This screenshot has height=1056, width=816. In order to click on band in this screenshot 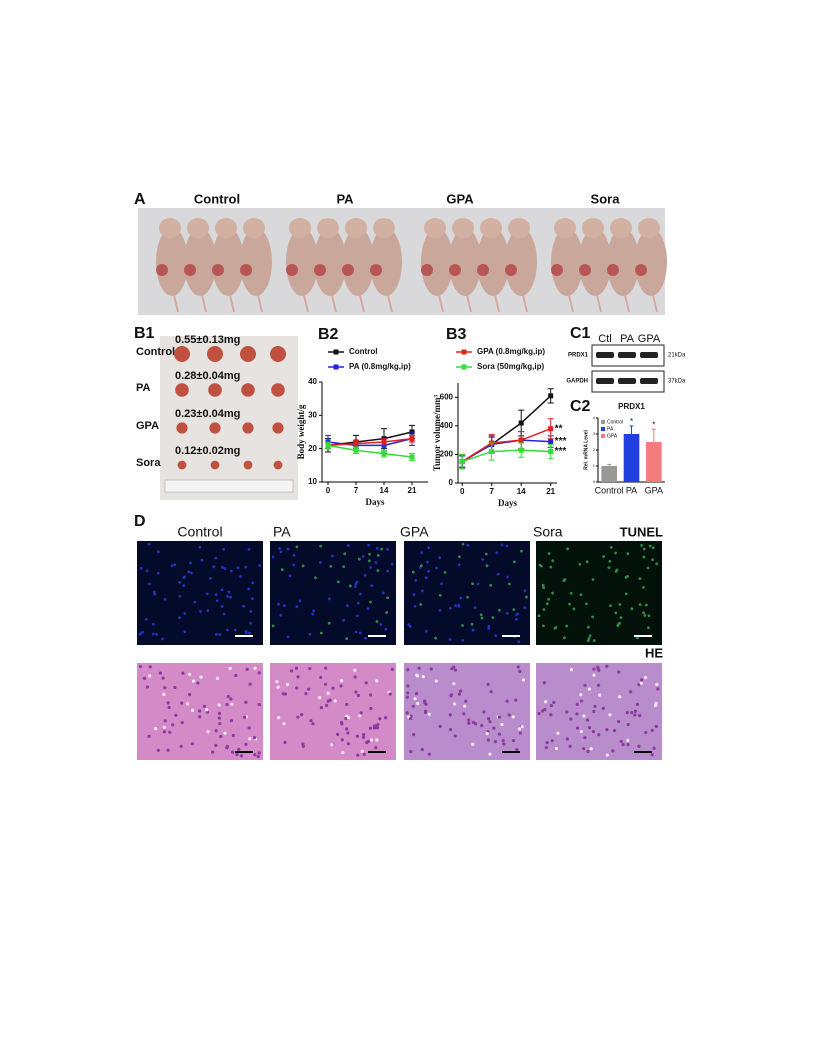, I will do `click(605, 381)`.